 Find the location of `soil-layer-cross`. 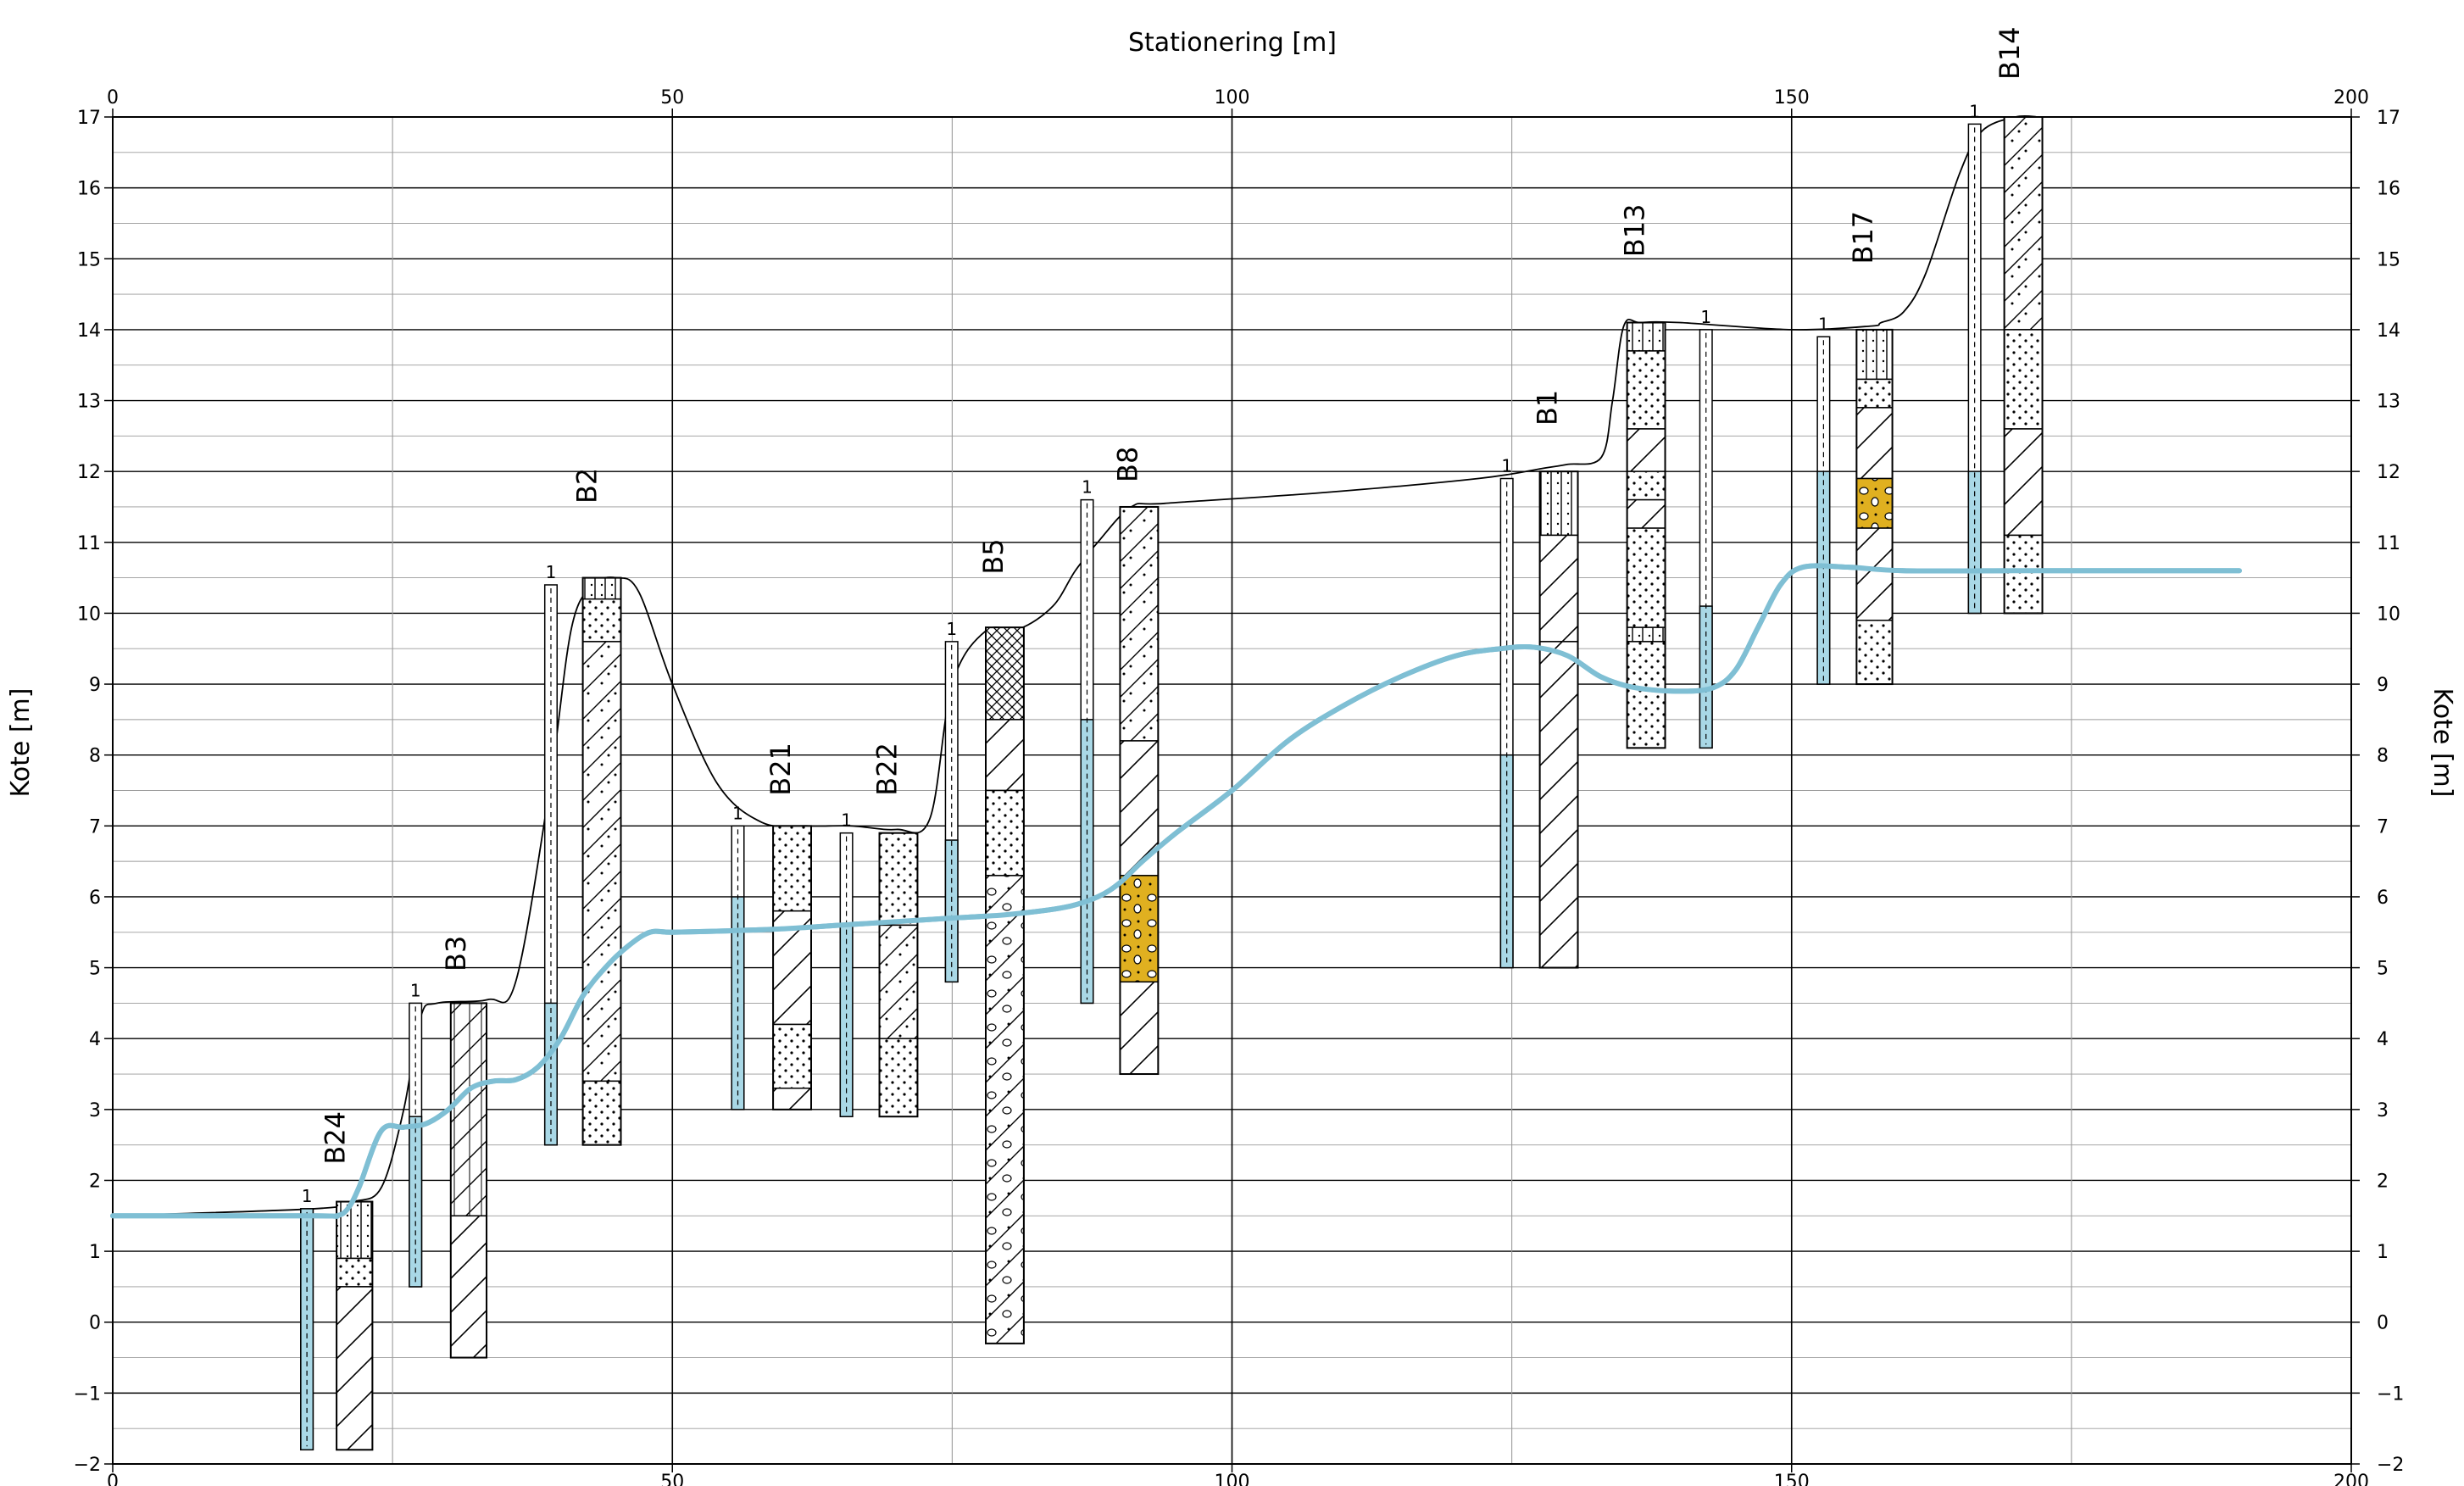

soil-layer-cross is located at coordinates (1005, 673).